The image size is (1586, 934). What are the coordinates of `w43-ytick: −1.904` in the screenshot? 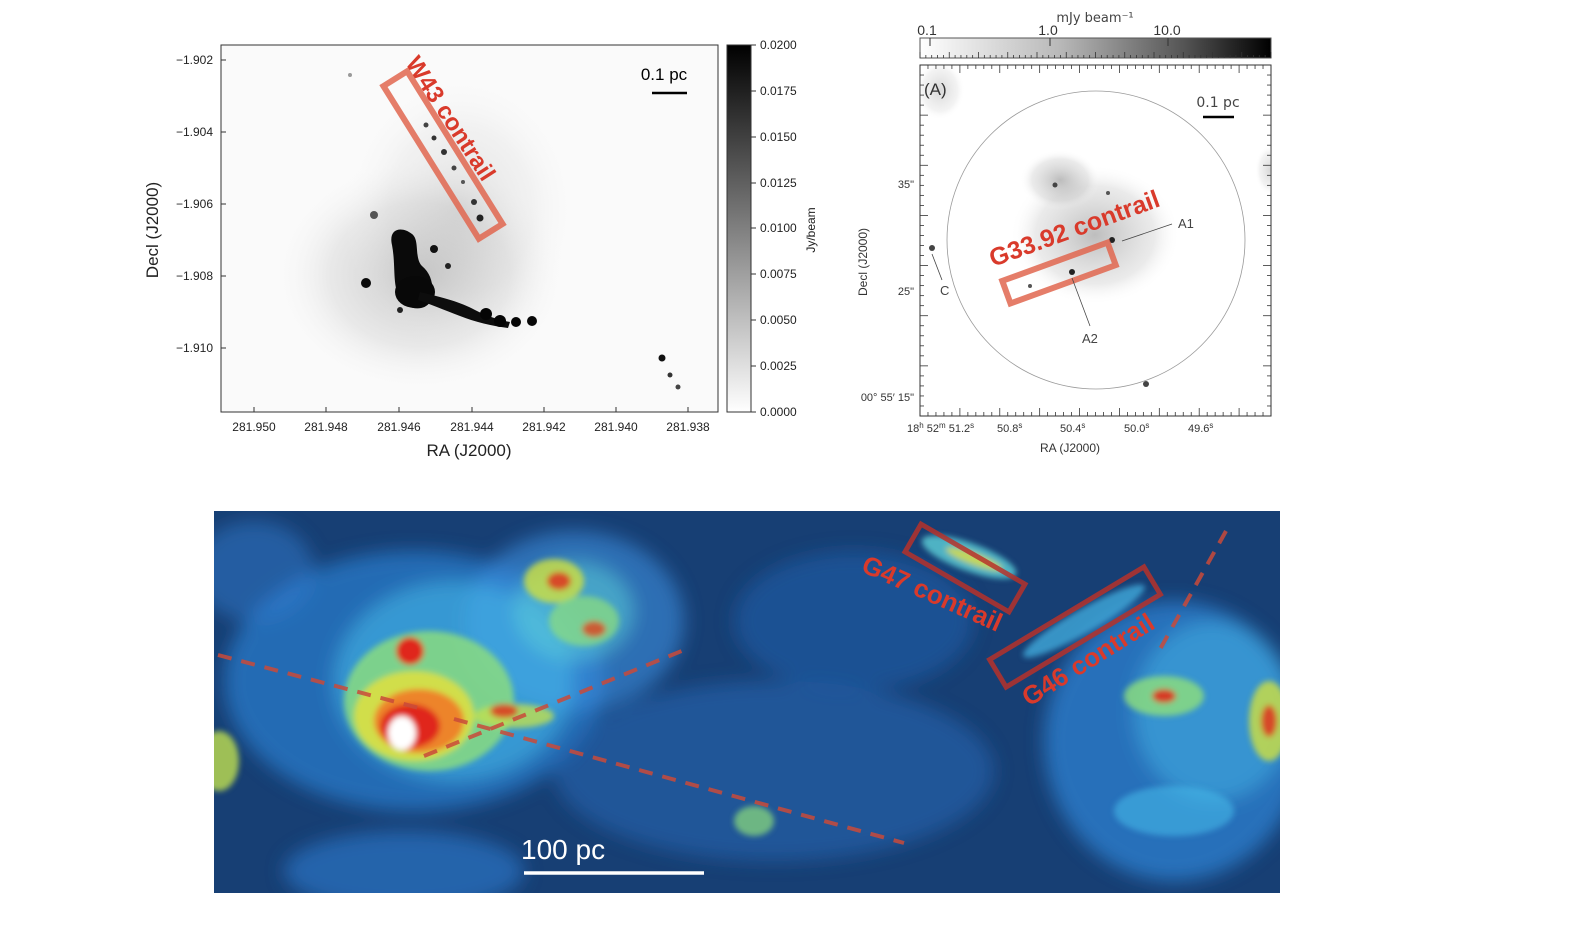 It's located at (194, 132).